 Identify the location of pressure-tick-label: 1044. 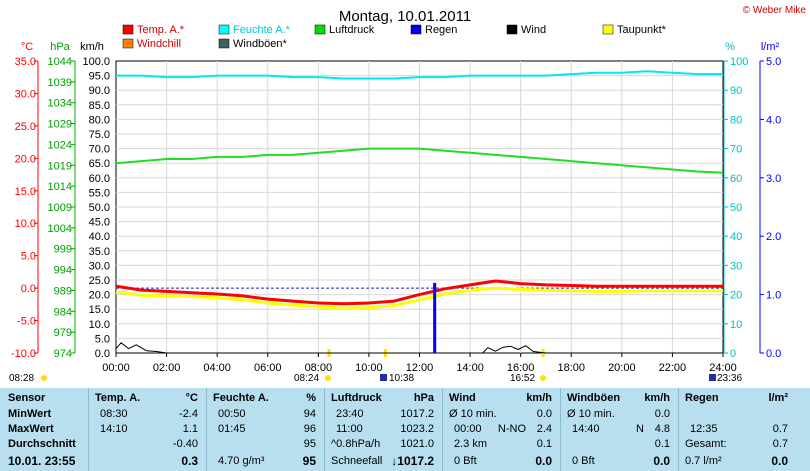
(60, 62).